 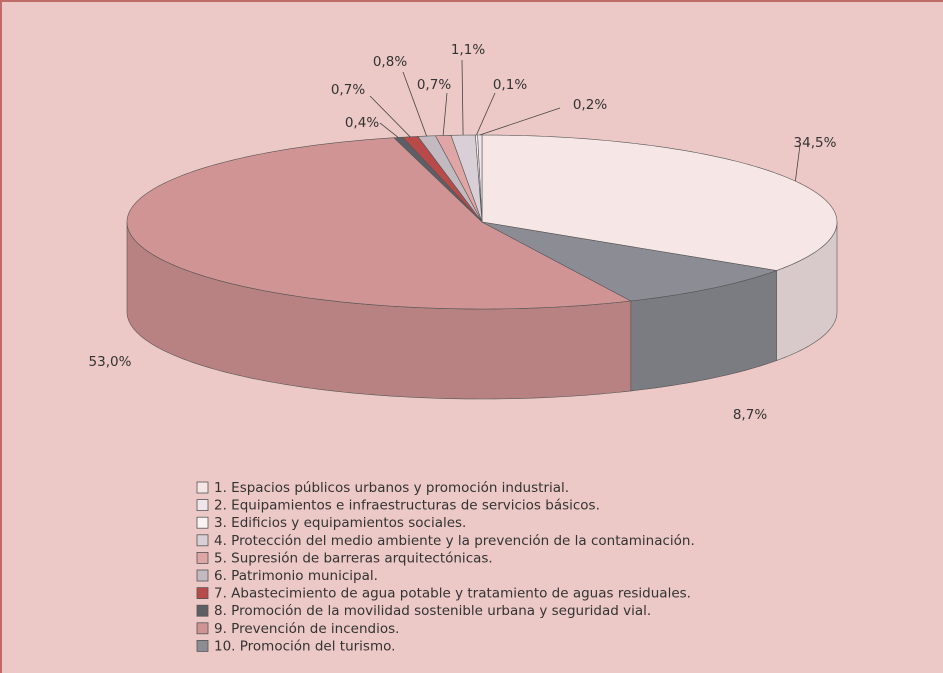 I want to click on data-label: 0,4%, so click(x=362, y=123).